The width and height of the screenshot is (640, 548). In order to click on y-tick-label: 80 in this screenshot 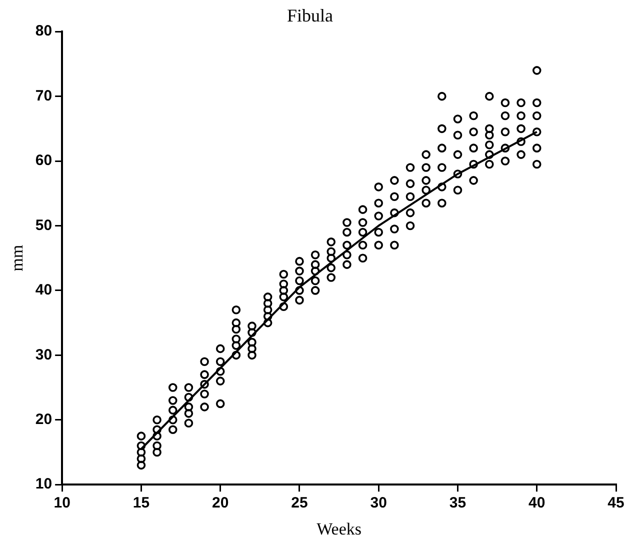, I will do `click(43, 31)`.